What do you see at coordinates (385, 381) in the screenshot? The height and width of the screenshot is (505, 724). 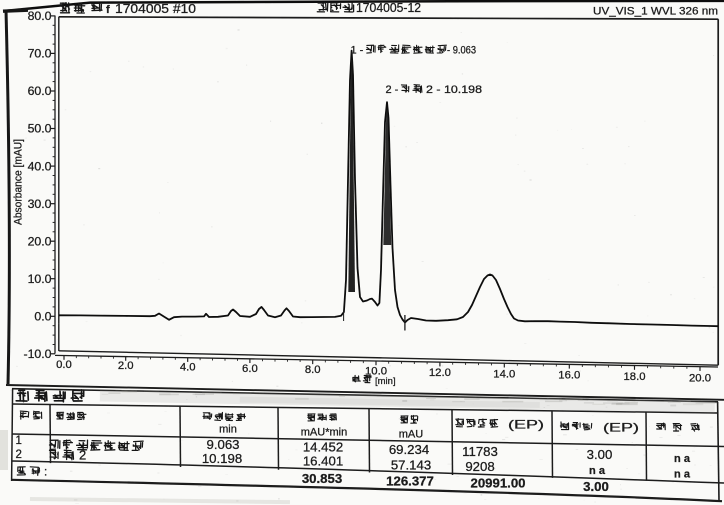 I see `svg-text: [min]` at bounding box center [385, 381].